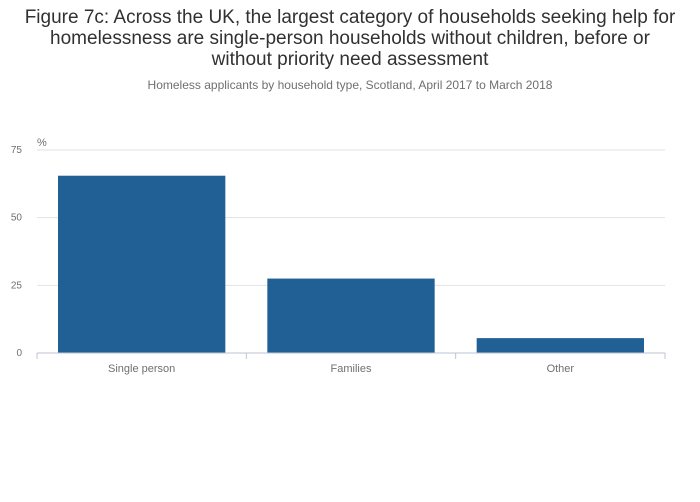  What do you see at coordinates (17, 285) in the screenshot?
I see `y-tick-label: 25` at bounding box center [17, 285].